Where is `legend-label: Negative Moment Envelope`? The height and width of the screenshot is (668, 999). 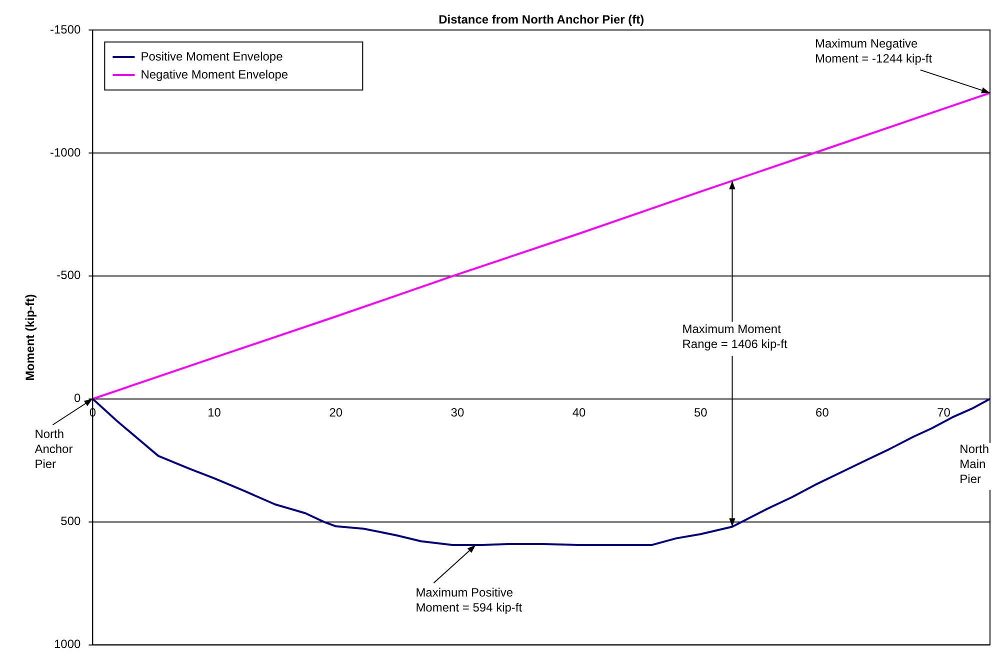 legend-label: Negative Moment Envelope is located at coordinates (214, 74).